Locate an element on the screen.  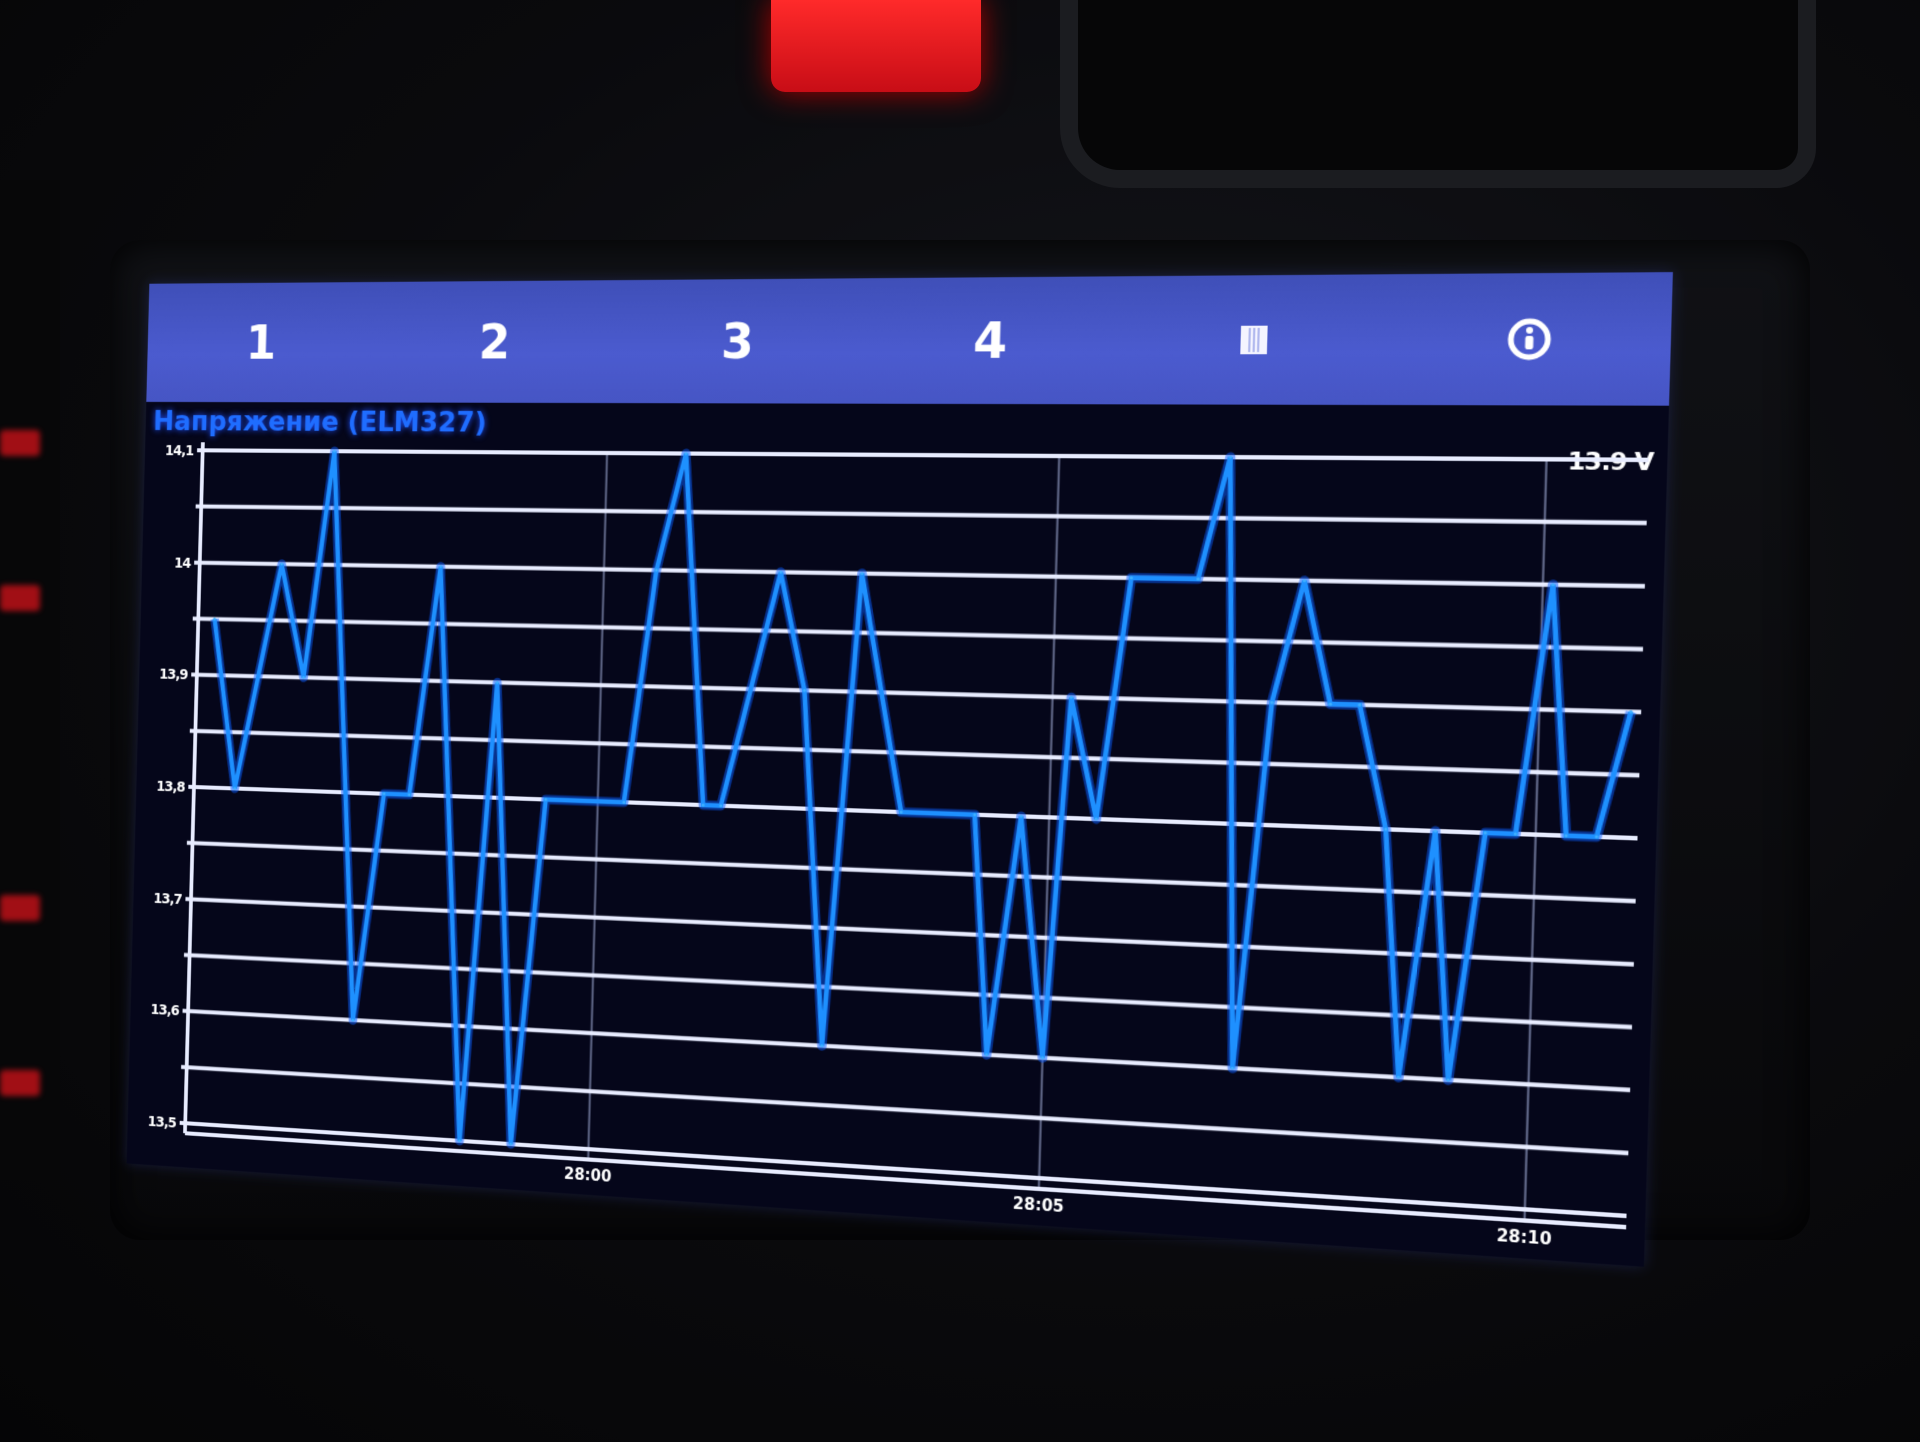
tab-3: 3 is located at coordinates (737, 341).